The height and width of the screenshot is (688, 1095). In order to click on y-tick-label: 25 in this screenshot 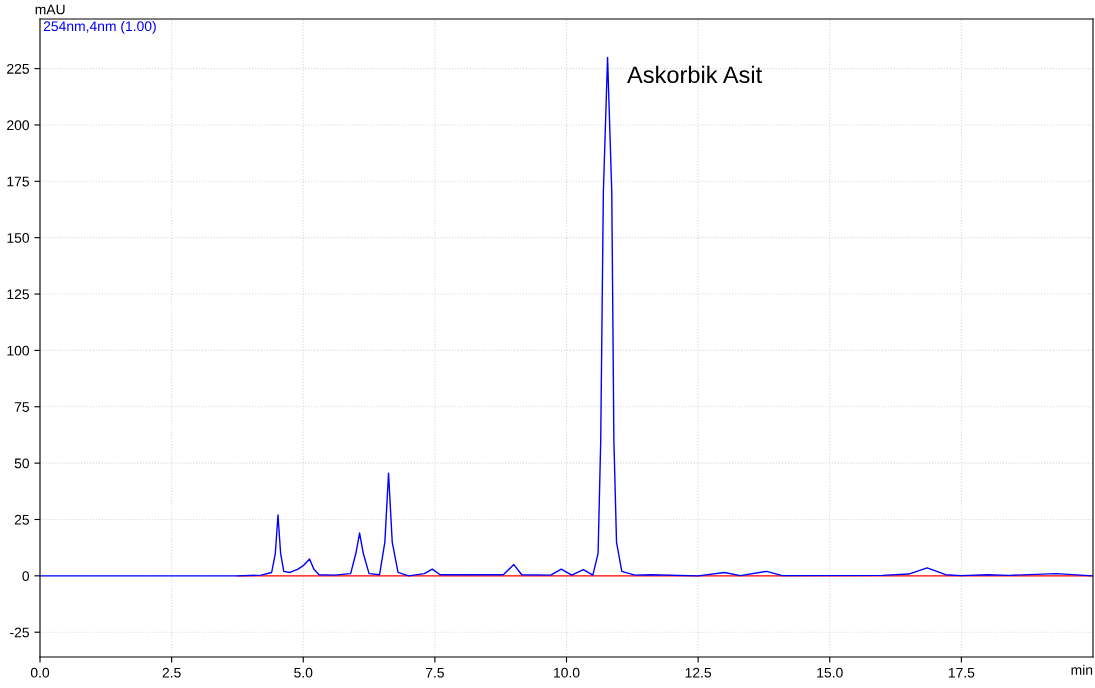, I will do `click(21, 519)`.